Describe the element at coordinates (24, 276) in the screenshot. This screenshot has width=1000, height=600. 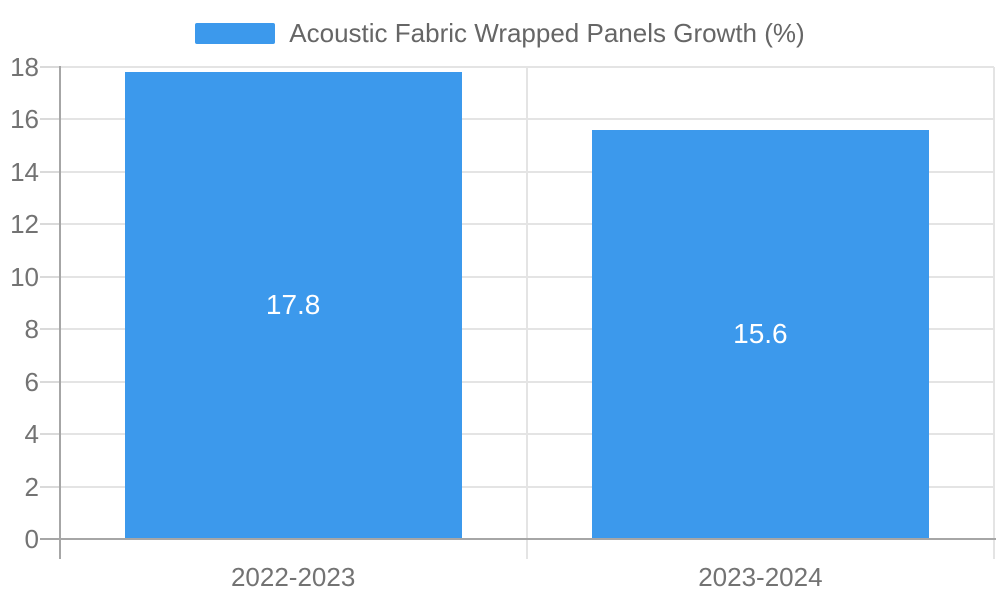
I see `y-axis-label-10: 10` at that location.